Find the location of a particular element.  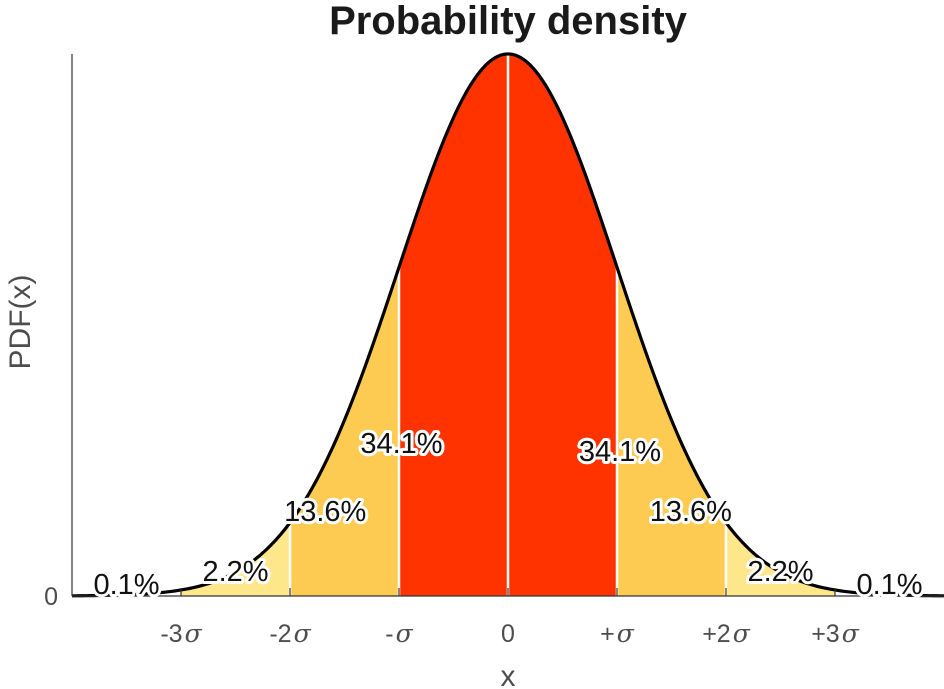

x-tick-label-number: -3 is located at coordinates (171, 634).